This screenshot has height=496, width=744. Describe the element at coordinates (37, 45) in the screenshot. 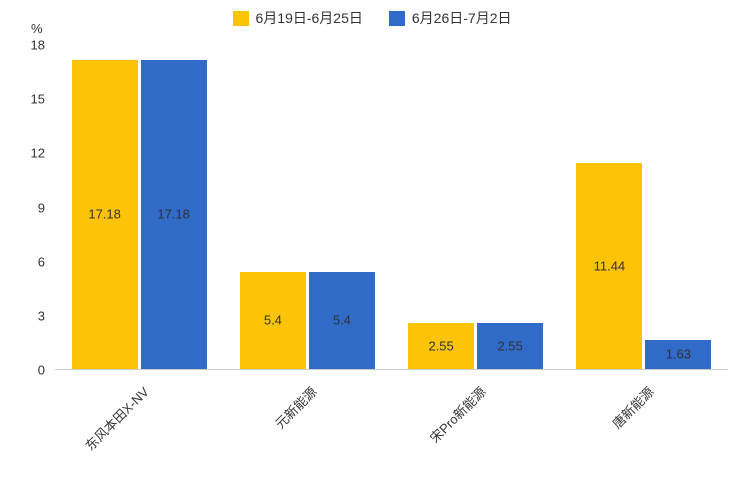

I see `y-tick-label: 18` at that location.